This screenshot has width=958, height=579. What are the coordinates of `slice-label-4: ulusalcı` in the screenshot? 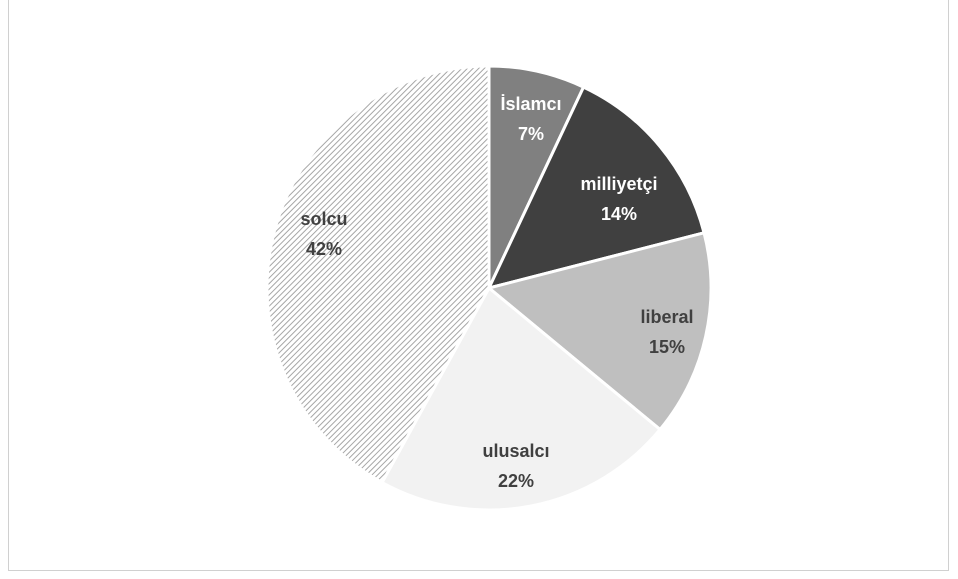 It's located at (515, 451).